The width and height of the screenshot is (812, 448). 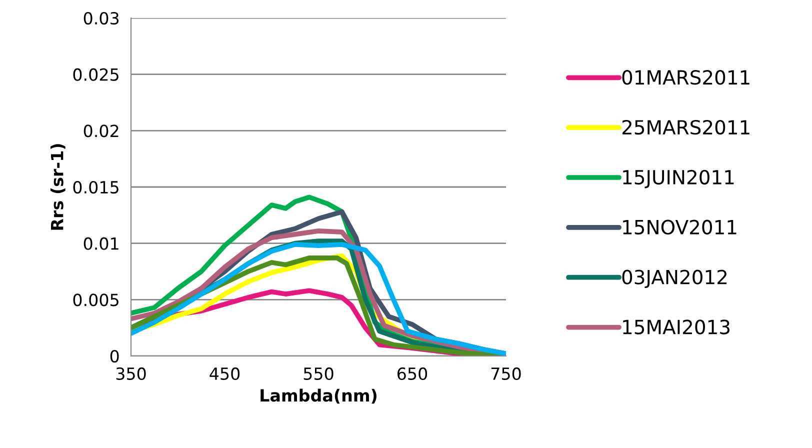 I want to click on x-tick-label: 350, so click(x=131, y=373).